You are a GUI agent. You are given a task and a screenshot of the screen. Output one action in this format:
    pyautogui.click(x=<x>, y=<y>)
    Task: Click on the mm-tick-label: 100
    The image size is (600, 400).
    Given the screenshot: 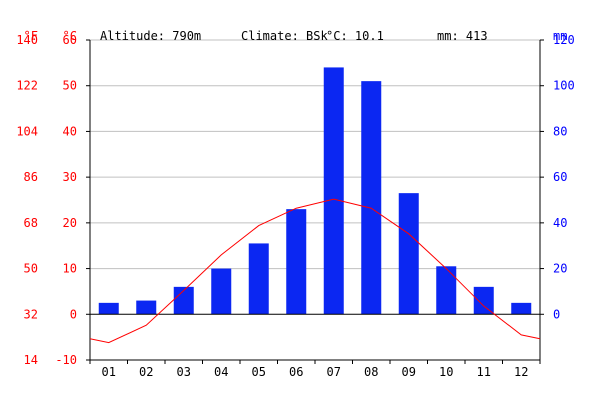 What is the action you would take?
    pyautogui.click(x=564, y=86)
    